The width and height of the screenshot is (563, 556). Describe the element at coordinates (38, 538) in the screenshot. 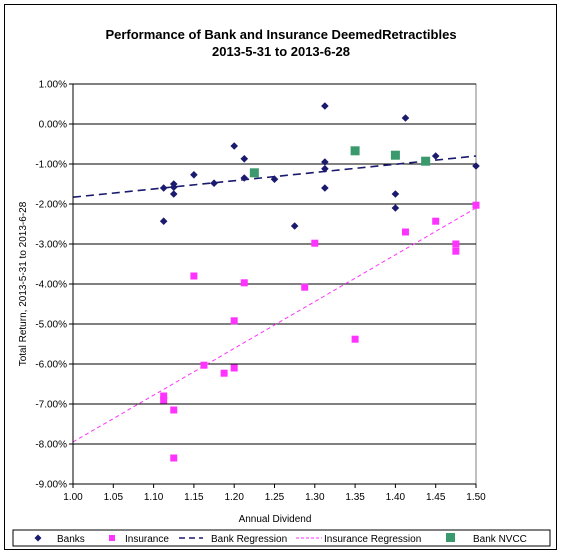

I see `legend-banks-marker` at that location.